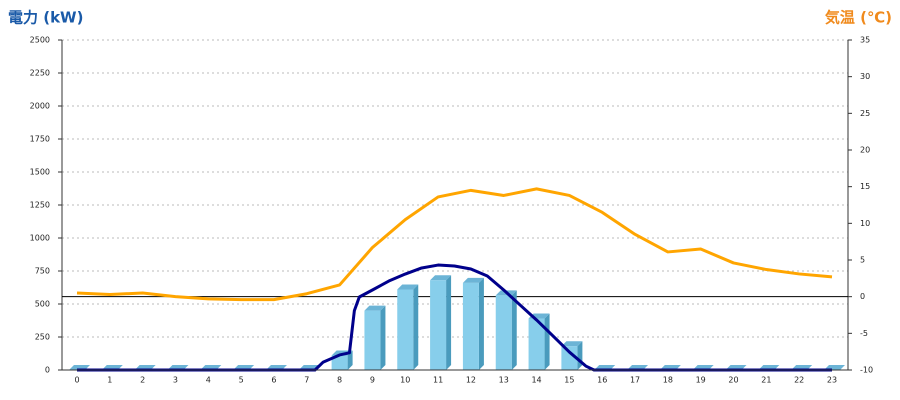  What do you see at coordinates (42, 304) in the screenshot?
I see `y-tick-label: 500` at bounding box center [42, 304].